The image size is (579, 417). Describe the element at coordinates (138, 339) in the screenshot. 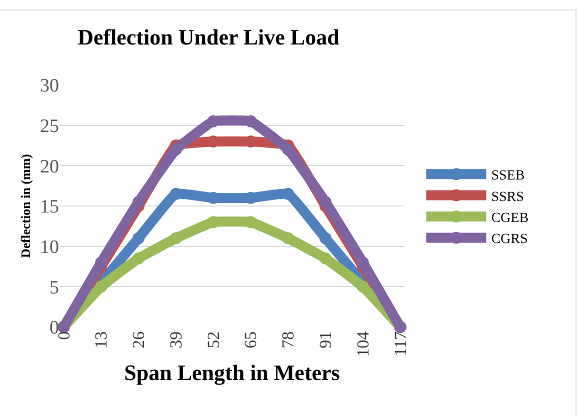

I see `x-tick-label: 26` at that location.